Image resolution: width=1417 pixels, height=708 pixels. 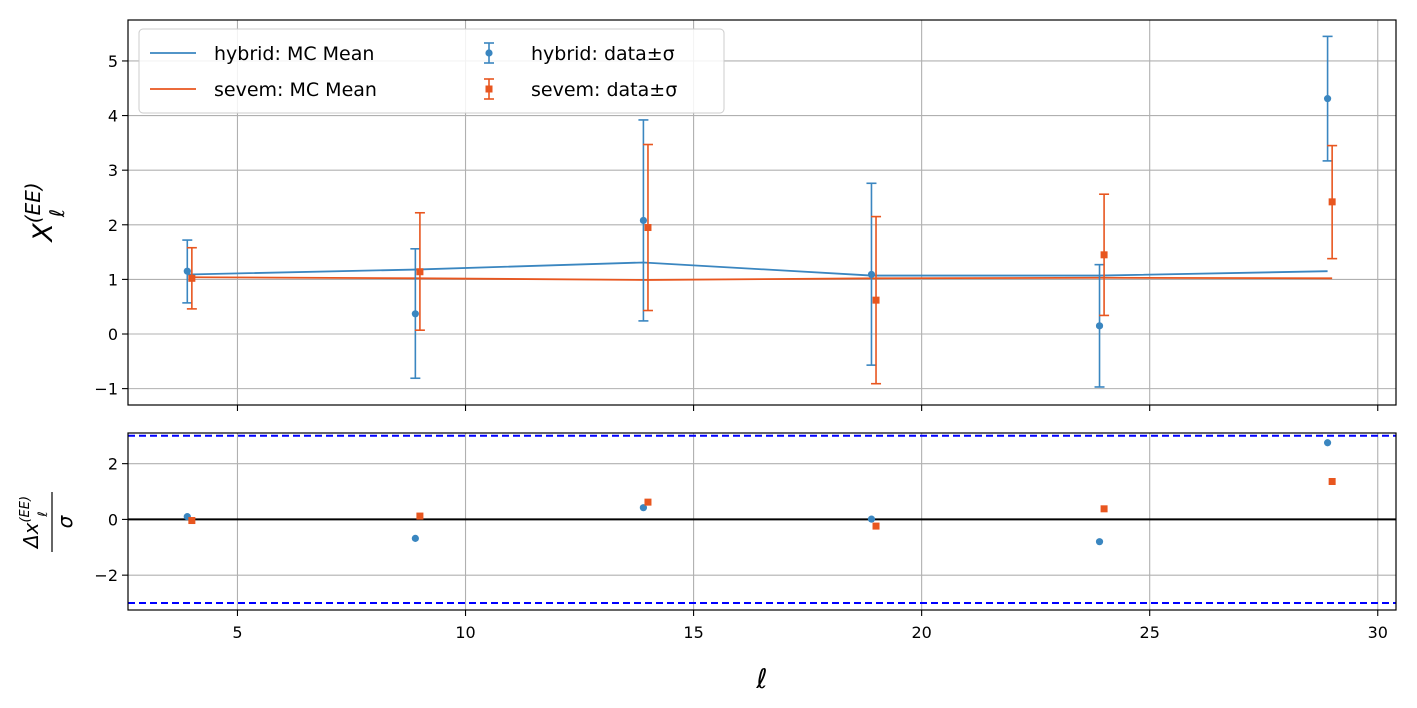 I want to click on legend-label-hybrid-data: hybrid: data±σ, so click(x=603, y=54).